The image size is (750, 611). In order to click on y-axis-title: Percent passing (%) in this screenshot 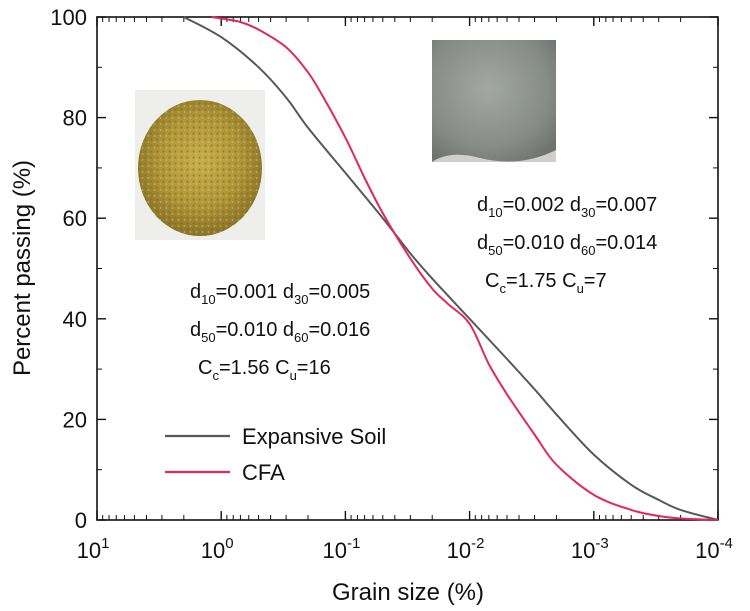, I will do `click(22, 268)`.